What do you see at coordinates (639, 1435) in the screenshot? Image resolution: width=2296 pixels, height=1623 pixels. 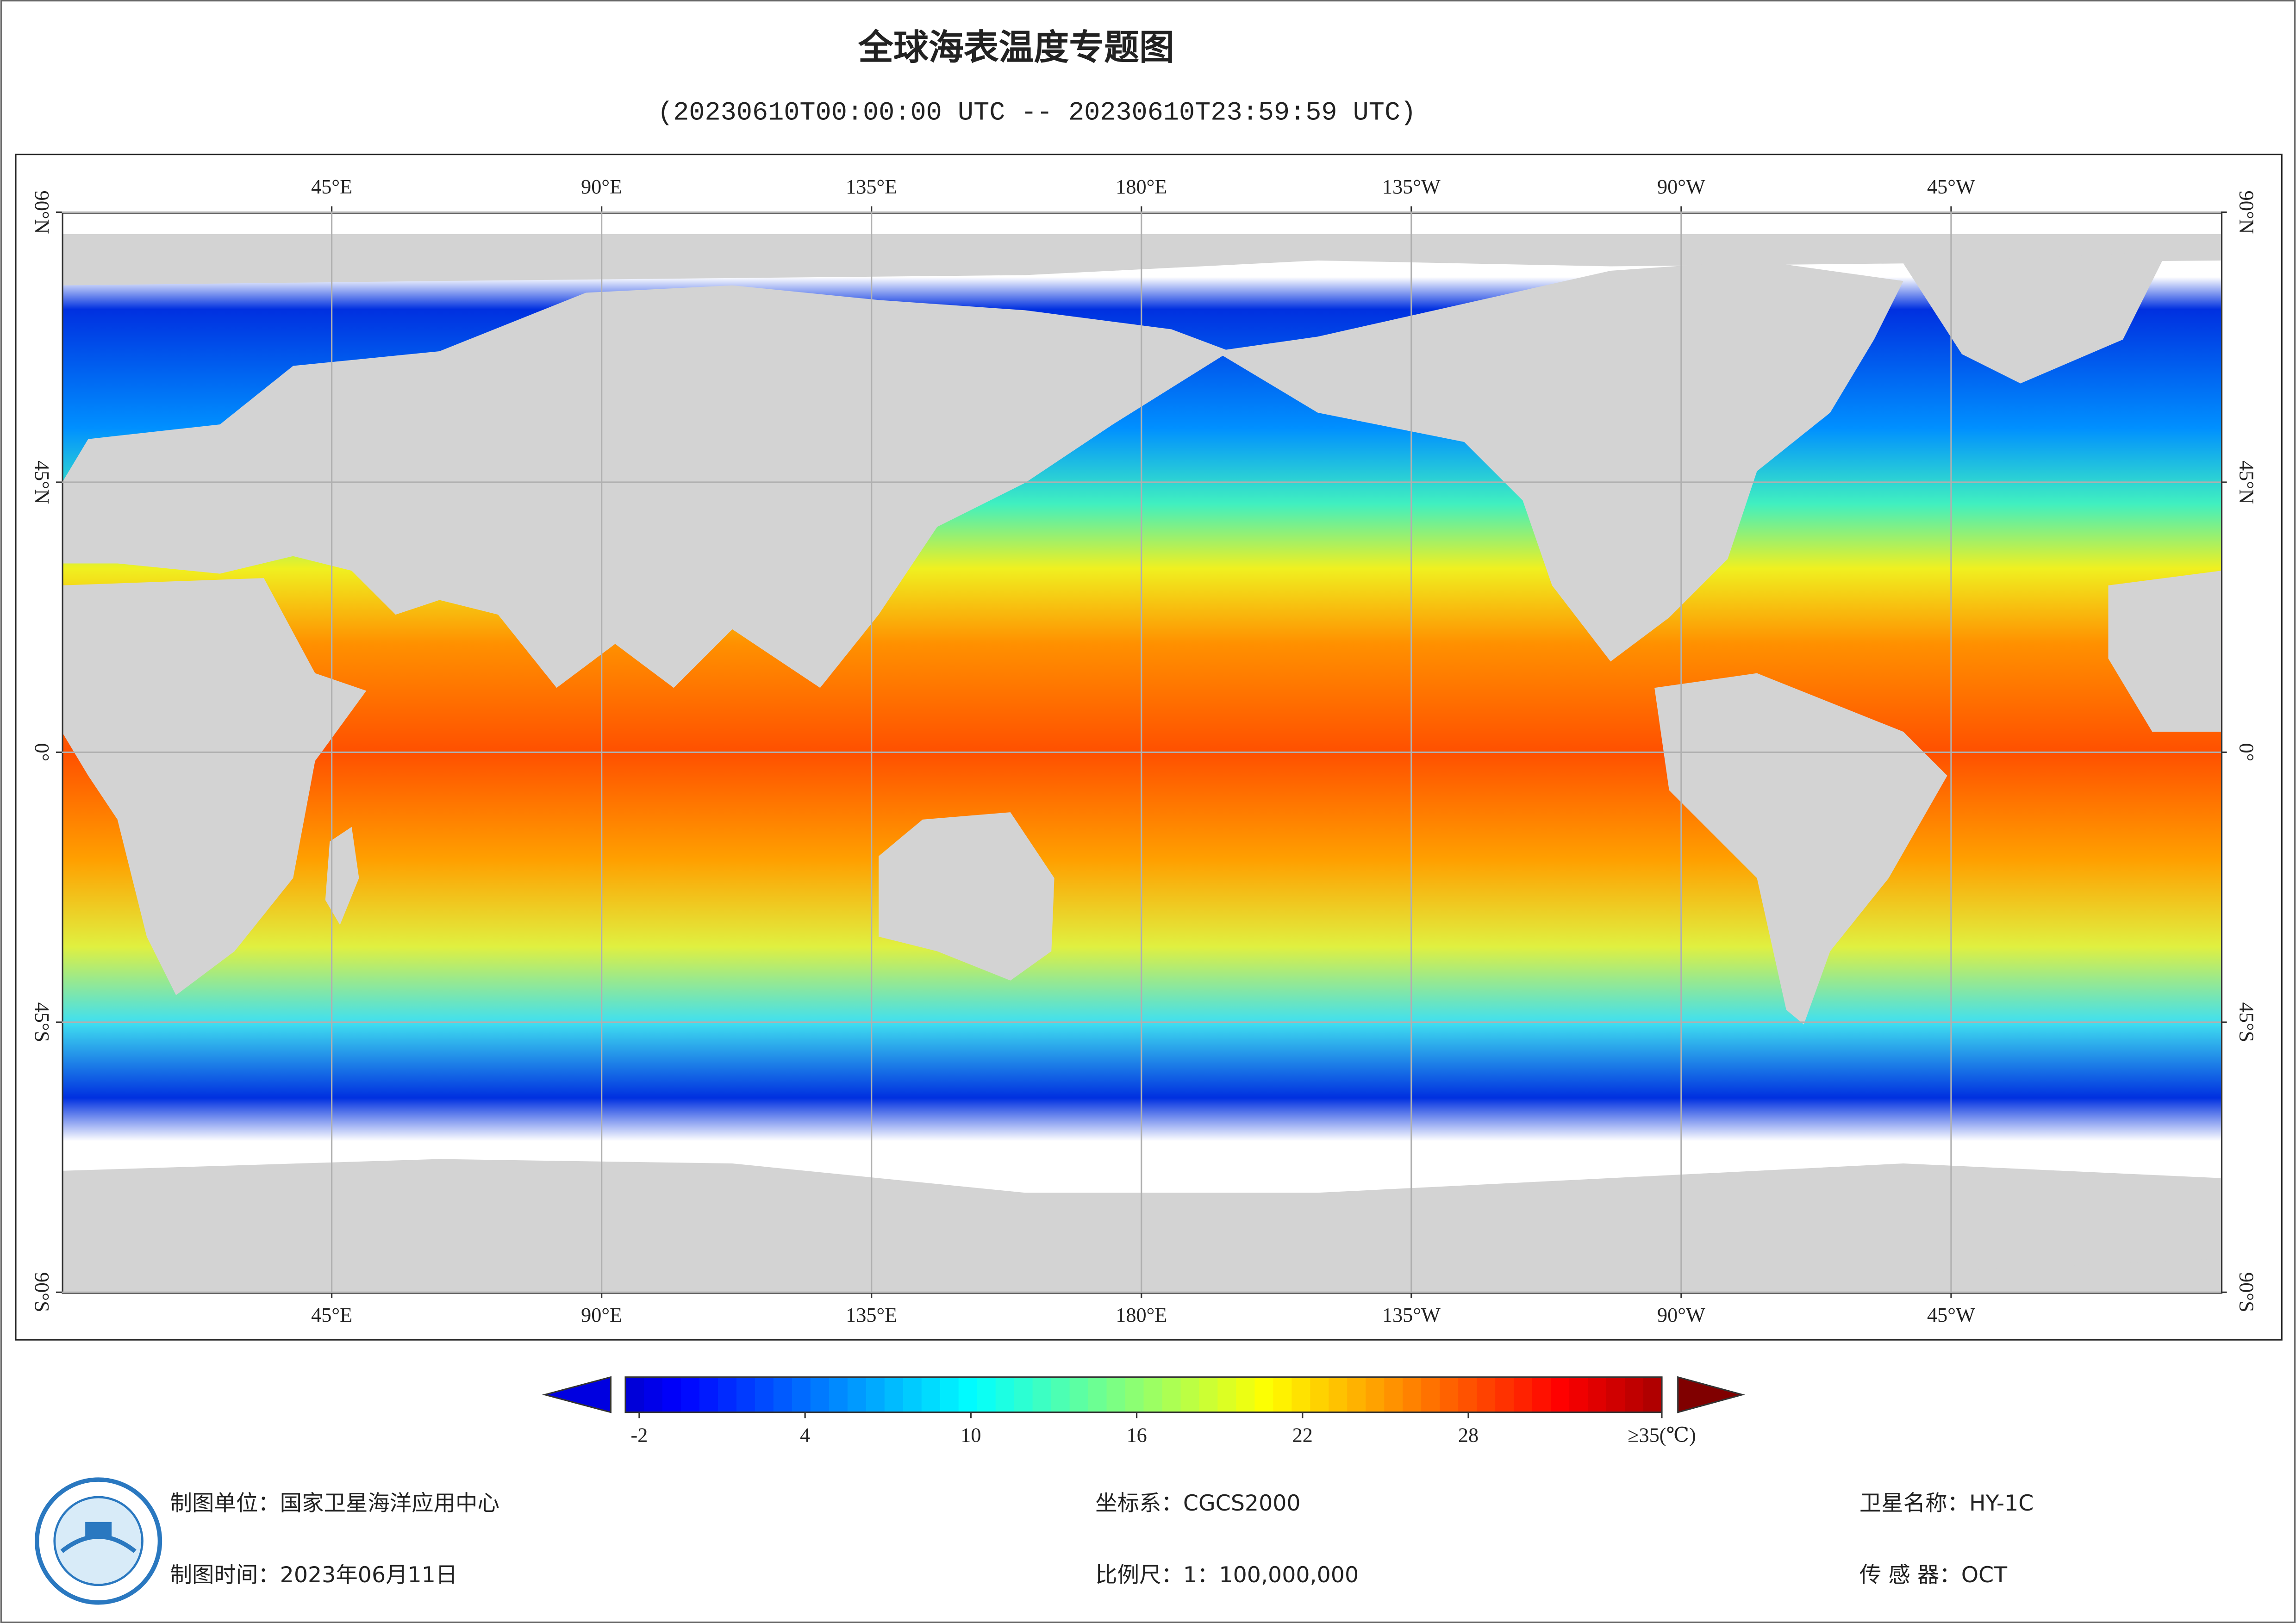 I see `colorbar-label: -2` at bounding box center [639, 1435].